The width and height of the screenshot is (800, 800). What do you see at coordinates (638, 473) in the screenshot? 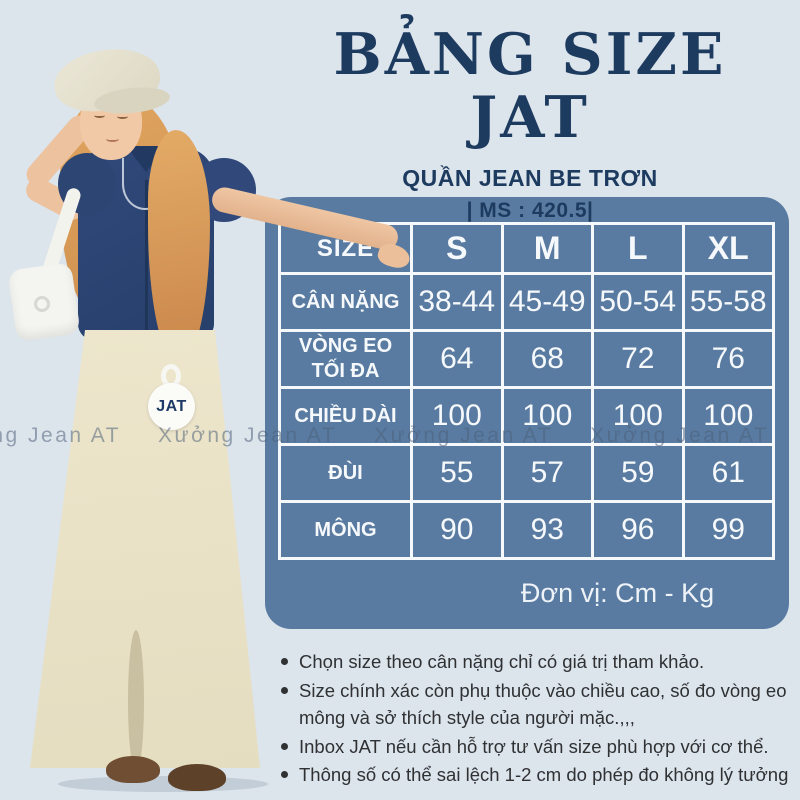
I see `cell-value: 59` at bounding box center [638, 473].